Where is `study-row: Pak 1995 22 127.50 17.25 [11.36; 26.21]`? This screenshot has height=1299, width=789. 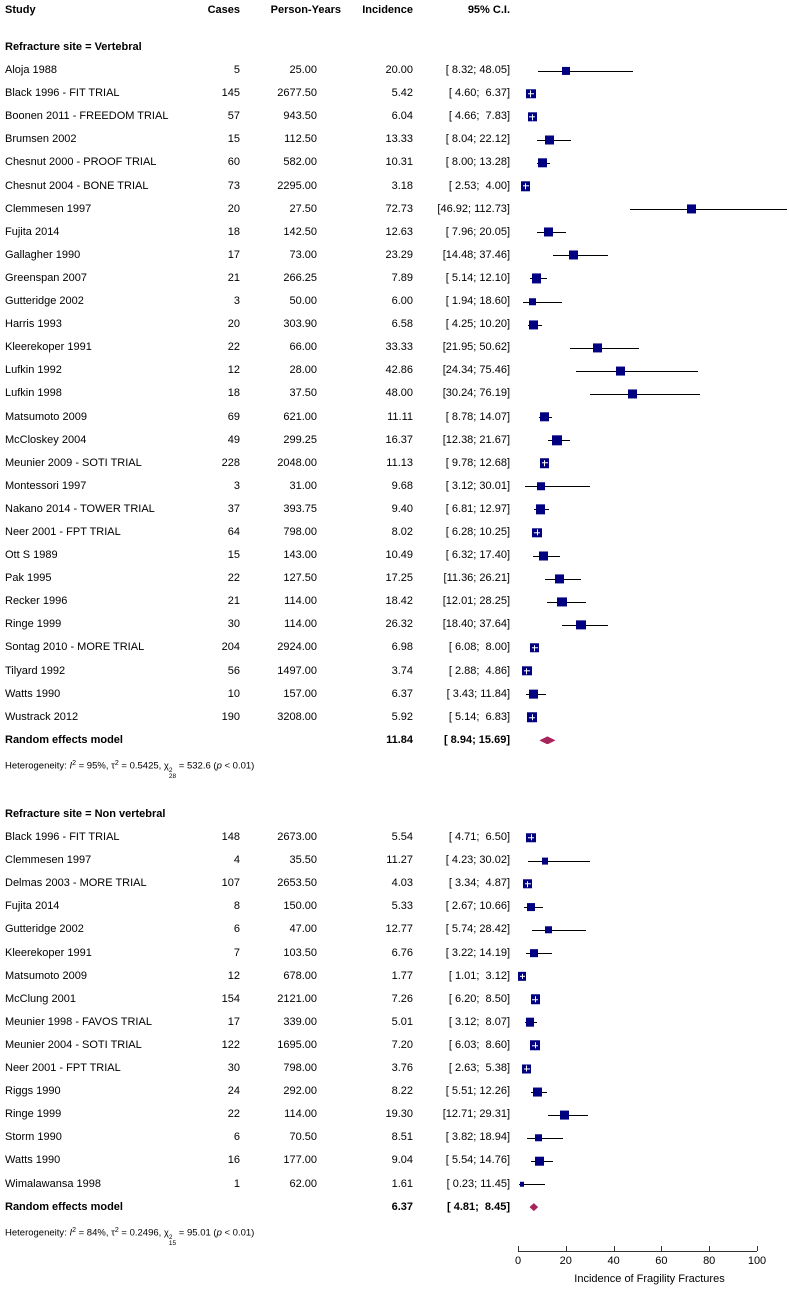 study-row: Pak 1995 22 127.50 17.25 [11.36; 26.21] is located at coordinates (394, 578).